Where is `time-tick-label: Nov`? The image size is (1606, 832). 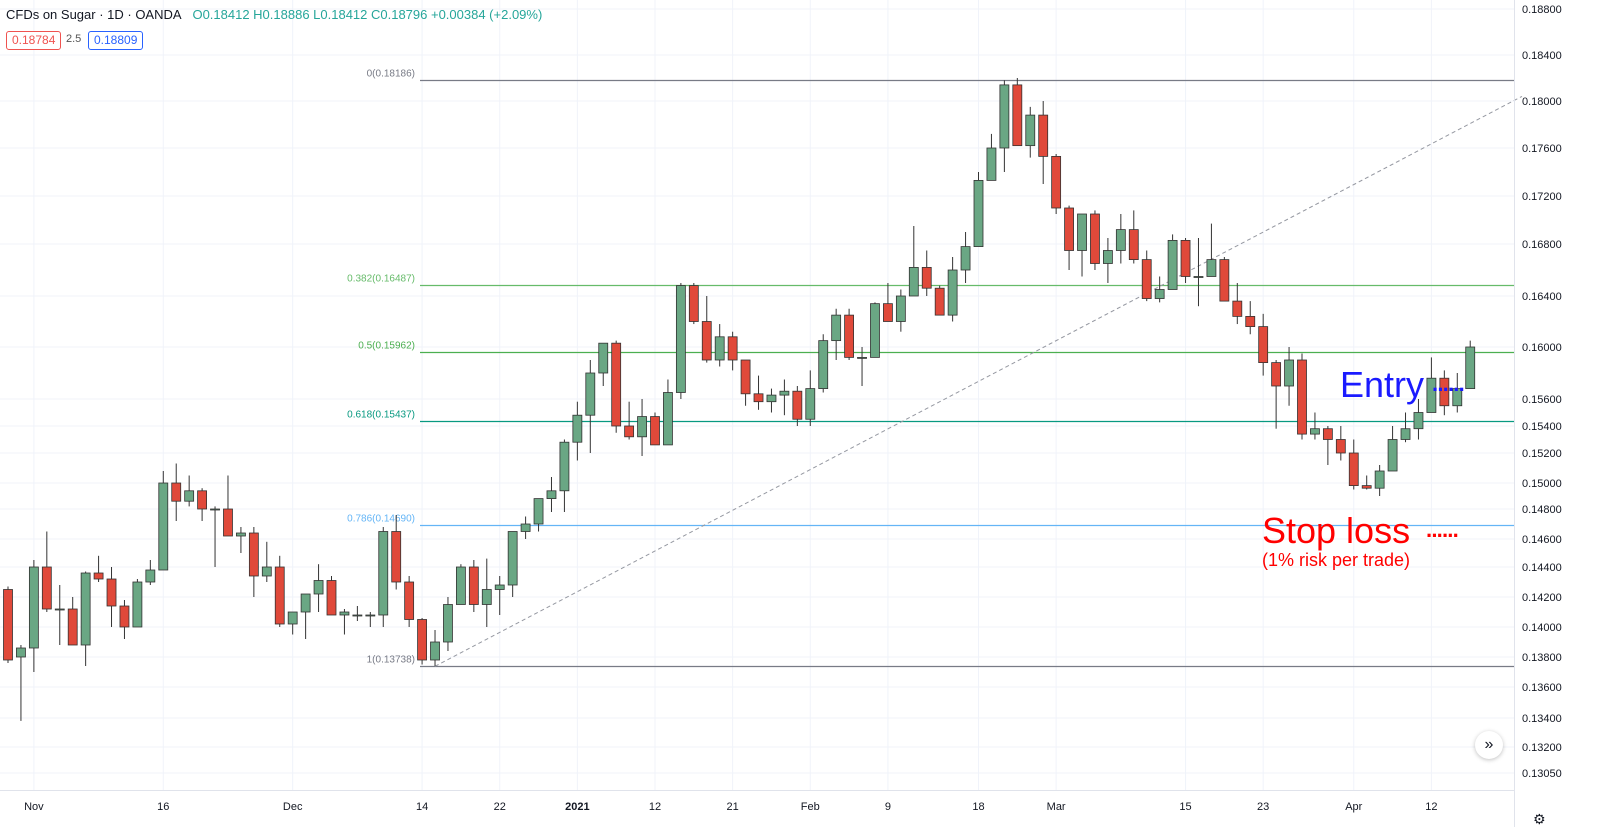 time-tick-label: Nov is located at coordinates (34, 807).